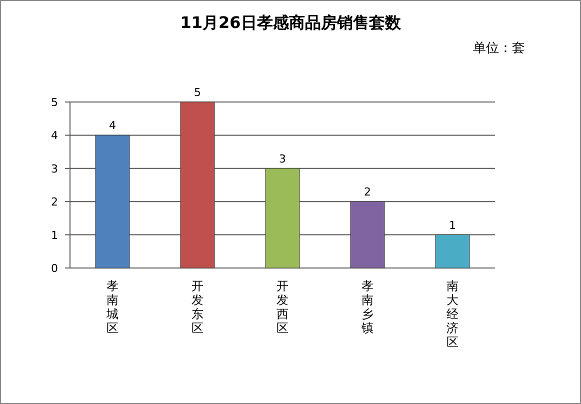 The height and width of the screenshot is (404, 581). Describe the element at coordinates (452, 314) in the screenshot. I see `x-tick-label: 南大经济区` at that location.